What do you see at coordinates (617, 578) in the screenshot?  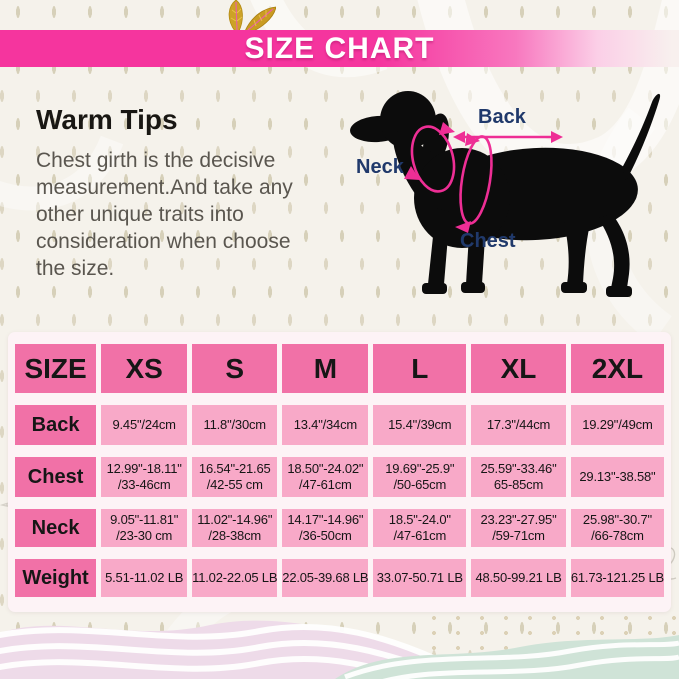 I see `size-value-cell: 61.73-121.25 LB` at bounding box center [617, 578].